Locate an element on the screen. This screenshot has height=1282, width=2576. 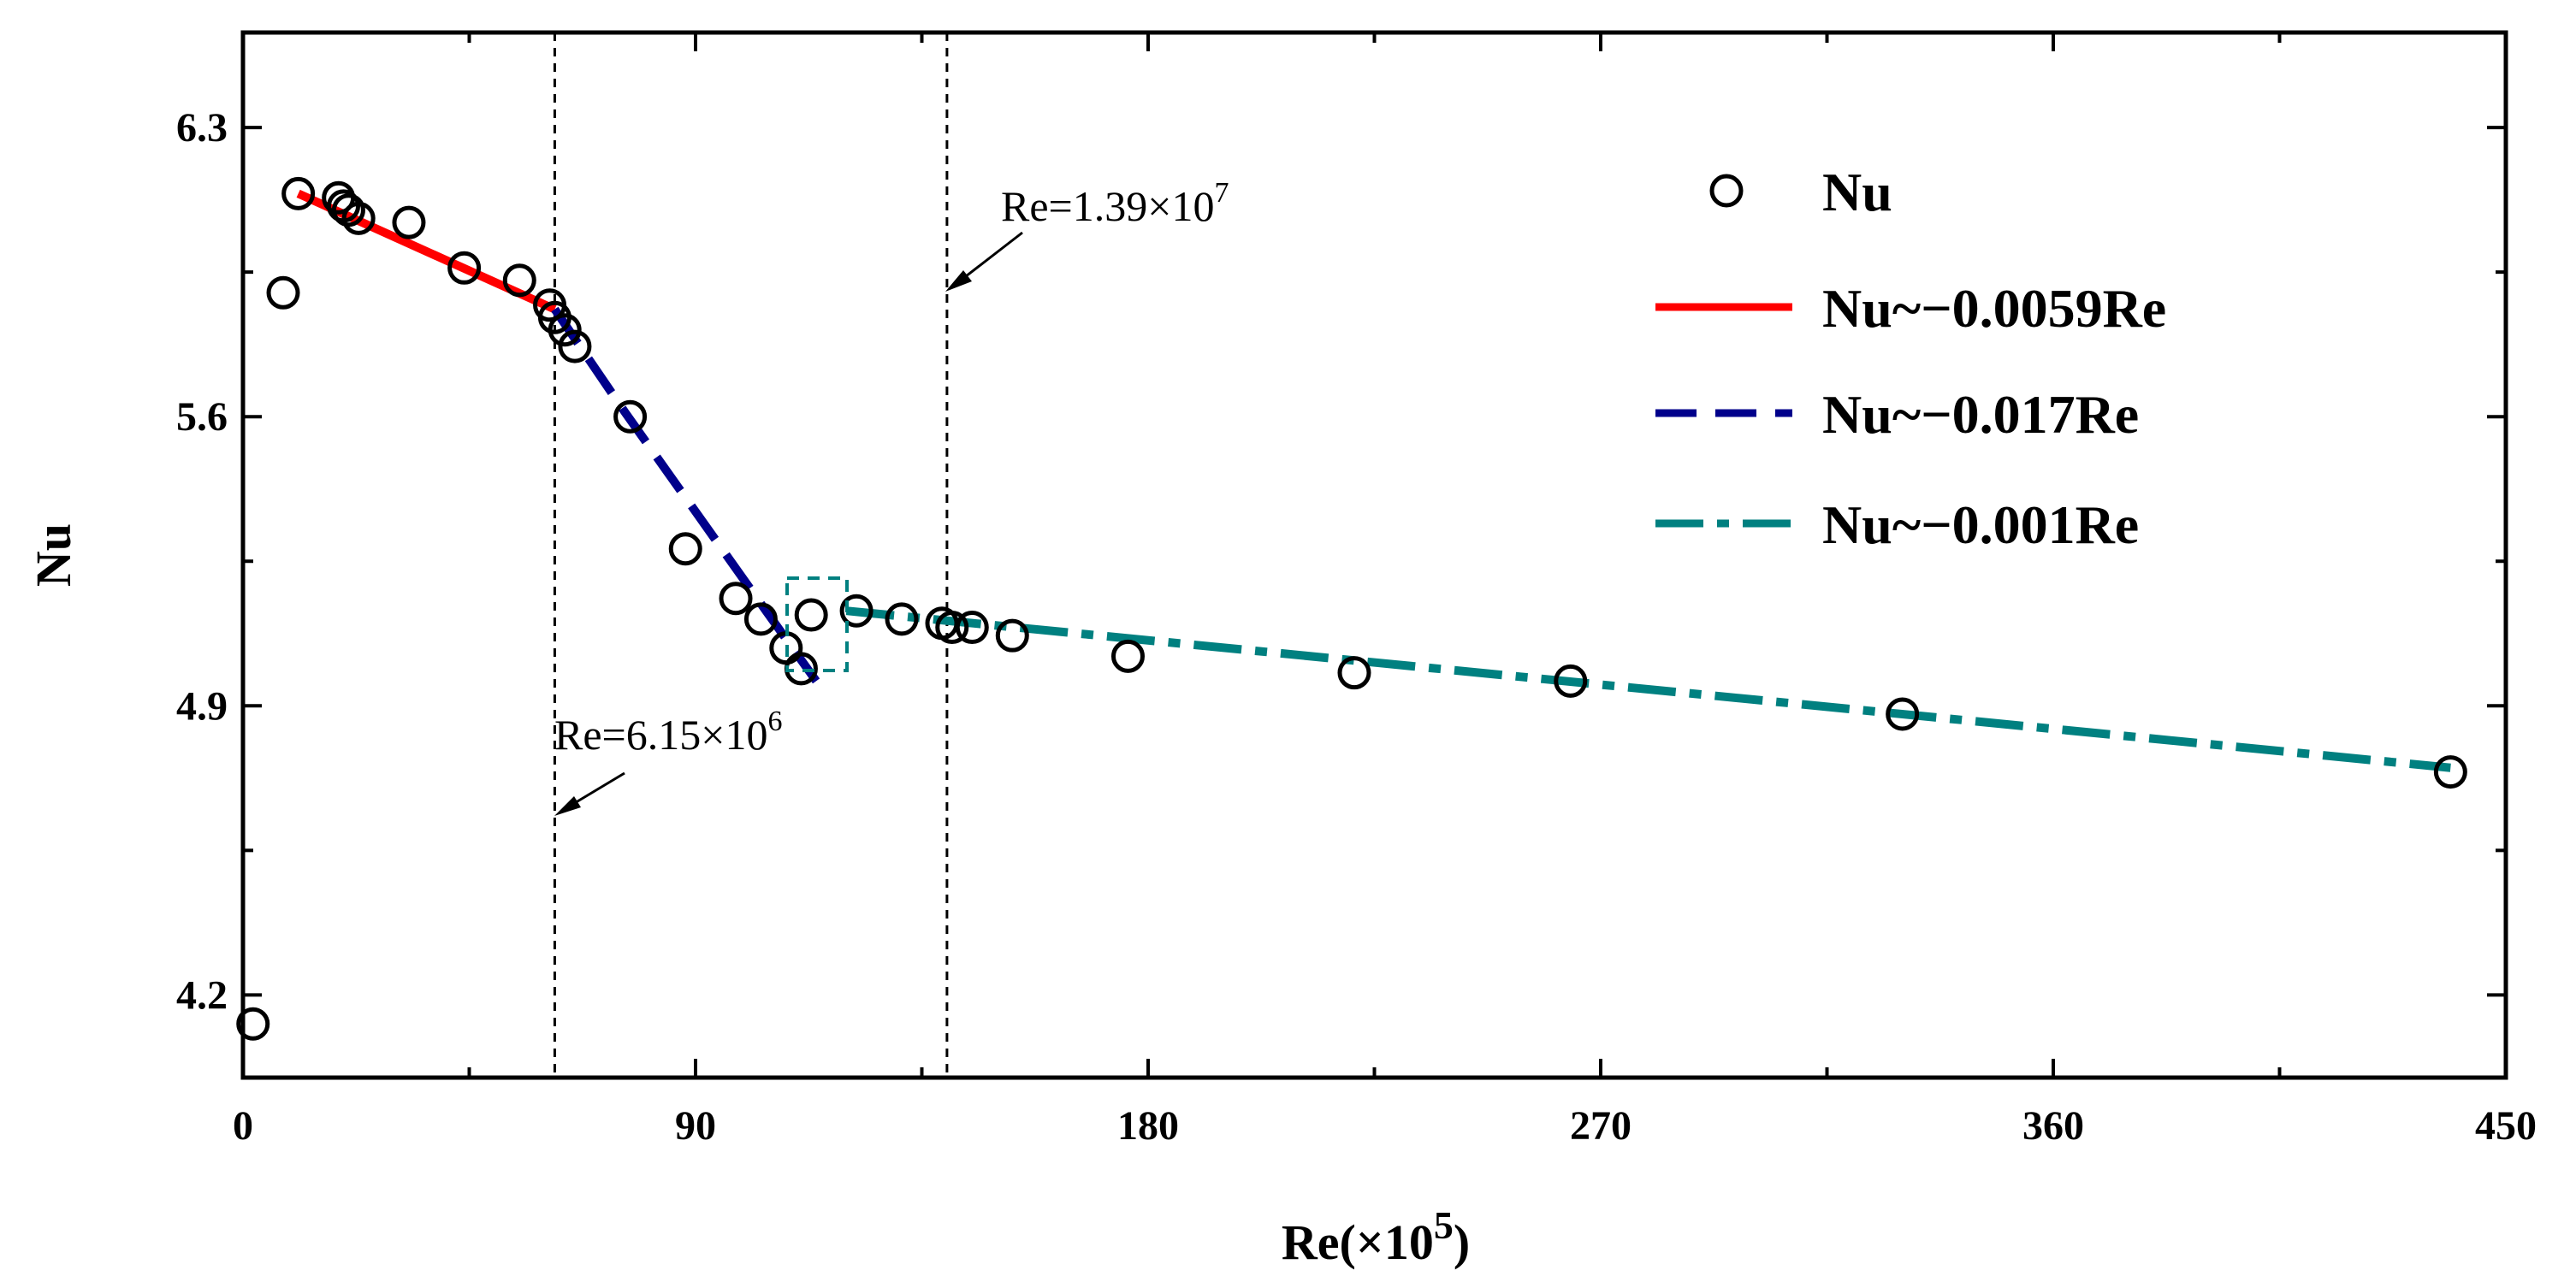
annotation-re-transition-1: Re=6.15×106 is located at coordinates (668, 733).